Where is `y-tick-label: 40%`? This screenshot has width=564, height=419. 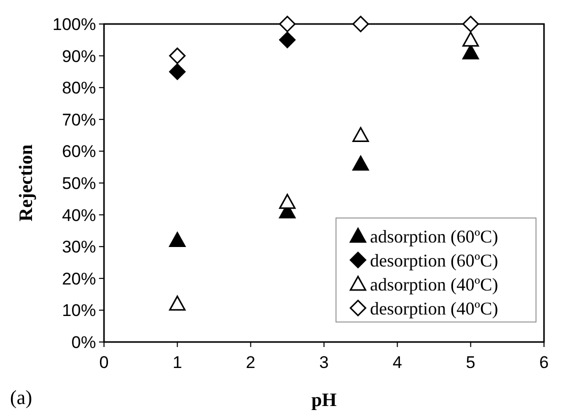 y-tick-label: 40% is located at coordinates (79, 215).